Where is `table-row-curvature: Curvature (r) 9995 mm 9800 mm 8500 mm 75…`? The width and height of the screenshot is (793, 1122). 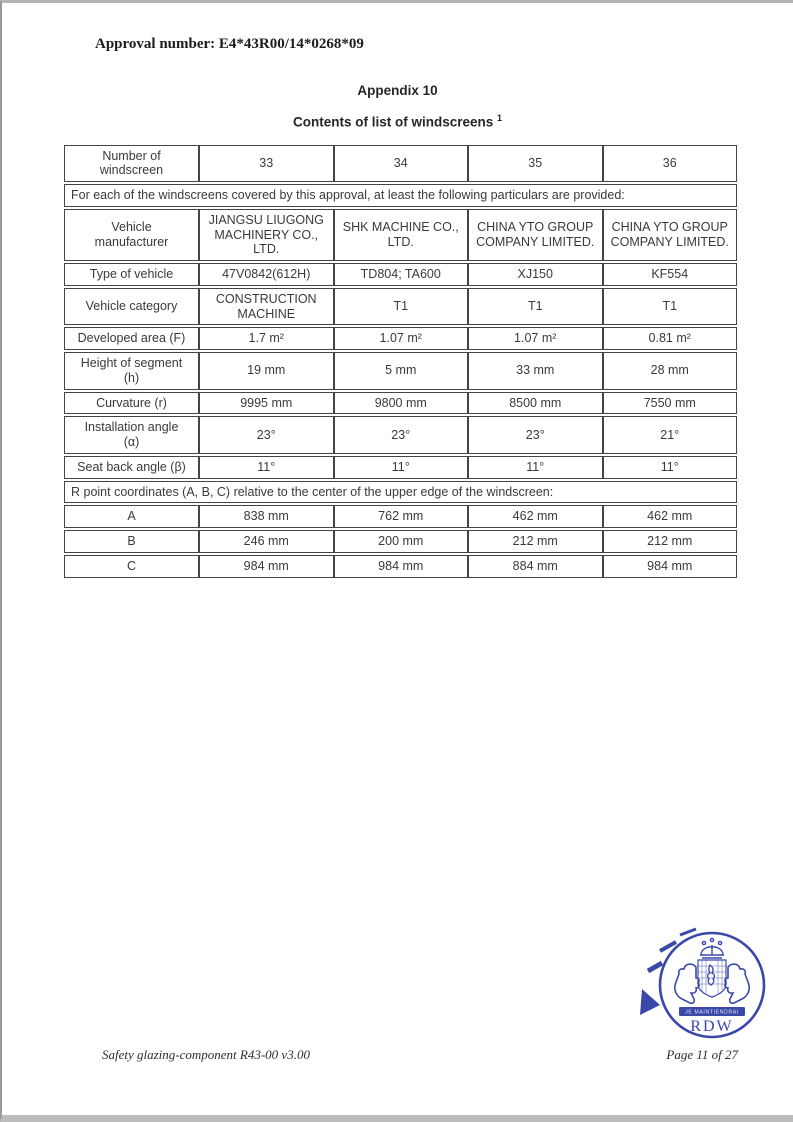
table-row-curvature: Curvature (r) 9995 mm 9800 mm 8500 mm 75… is located at coordinates (400, 403).